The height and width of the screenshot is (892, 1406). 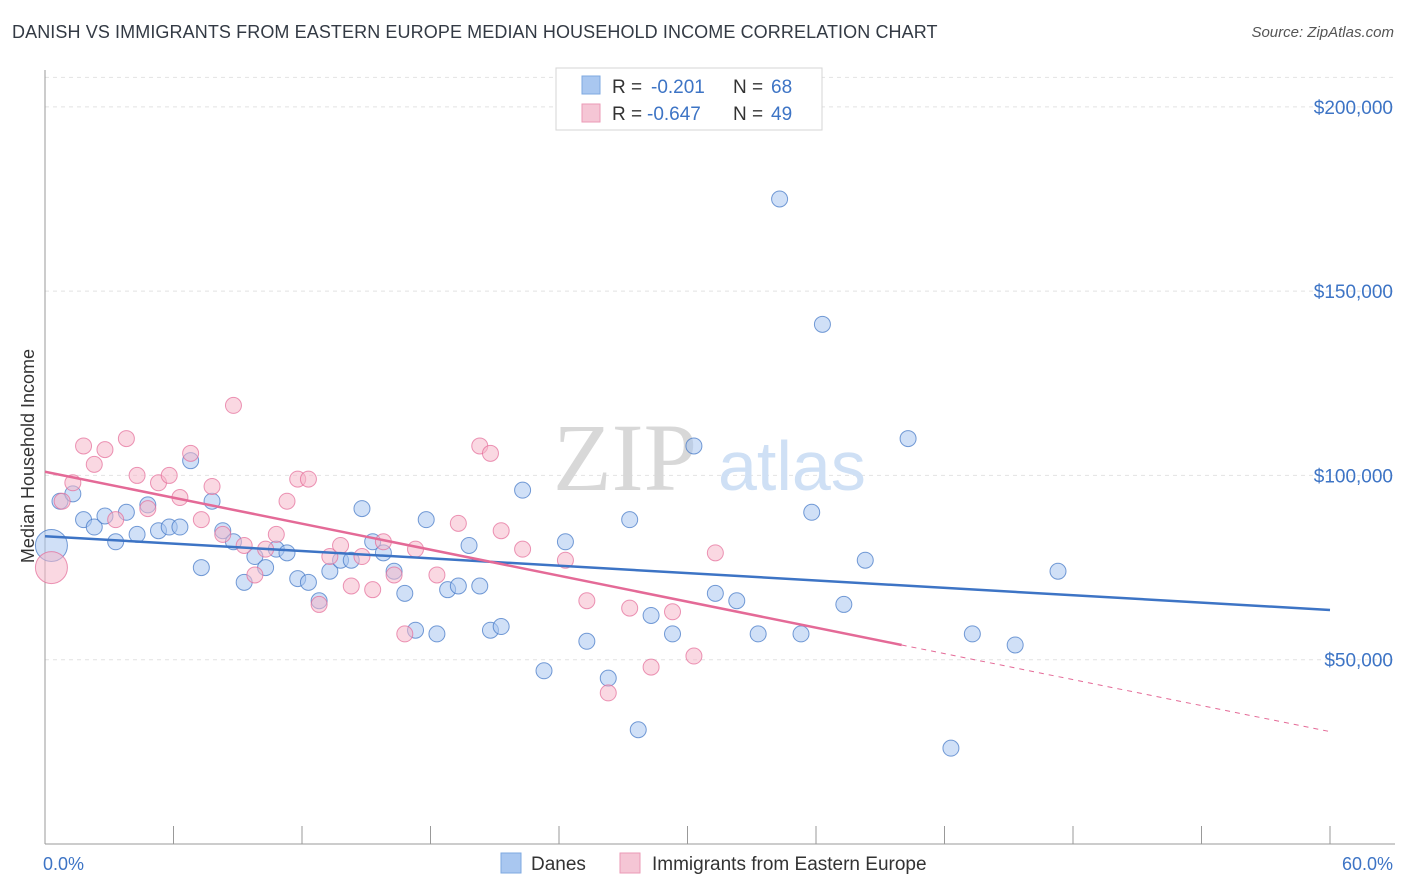 I want to click on series-swatch-immigrants, so click(x=630, y=863).